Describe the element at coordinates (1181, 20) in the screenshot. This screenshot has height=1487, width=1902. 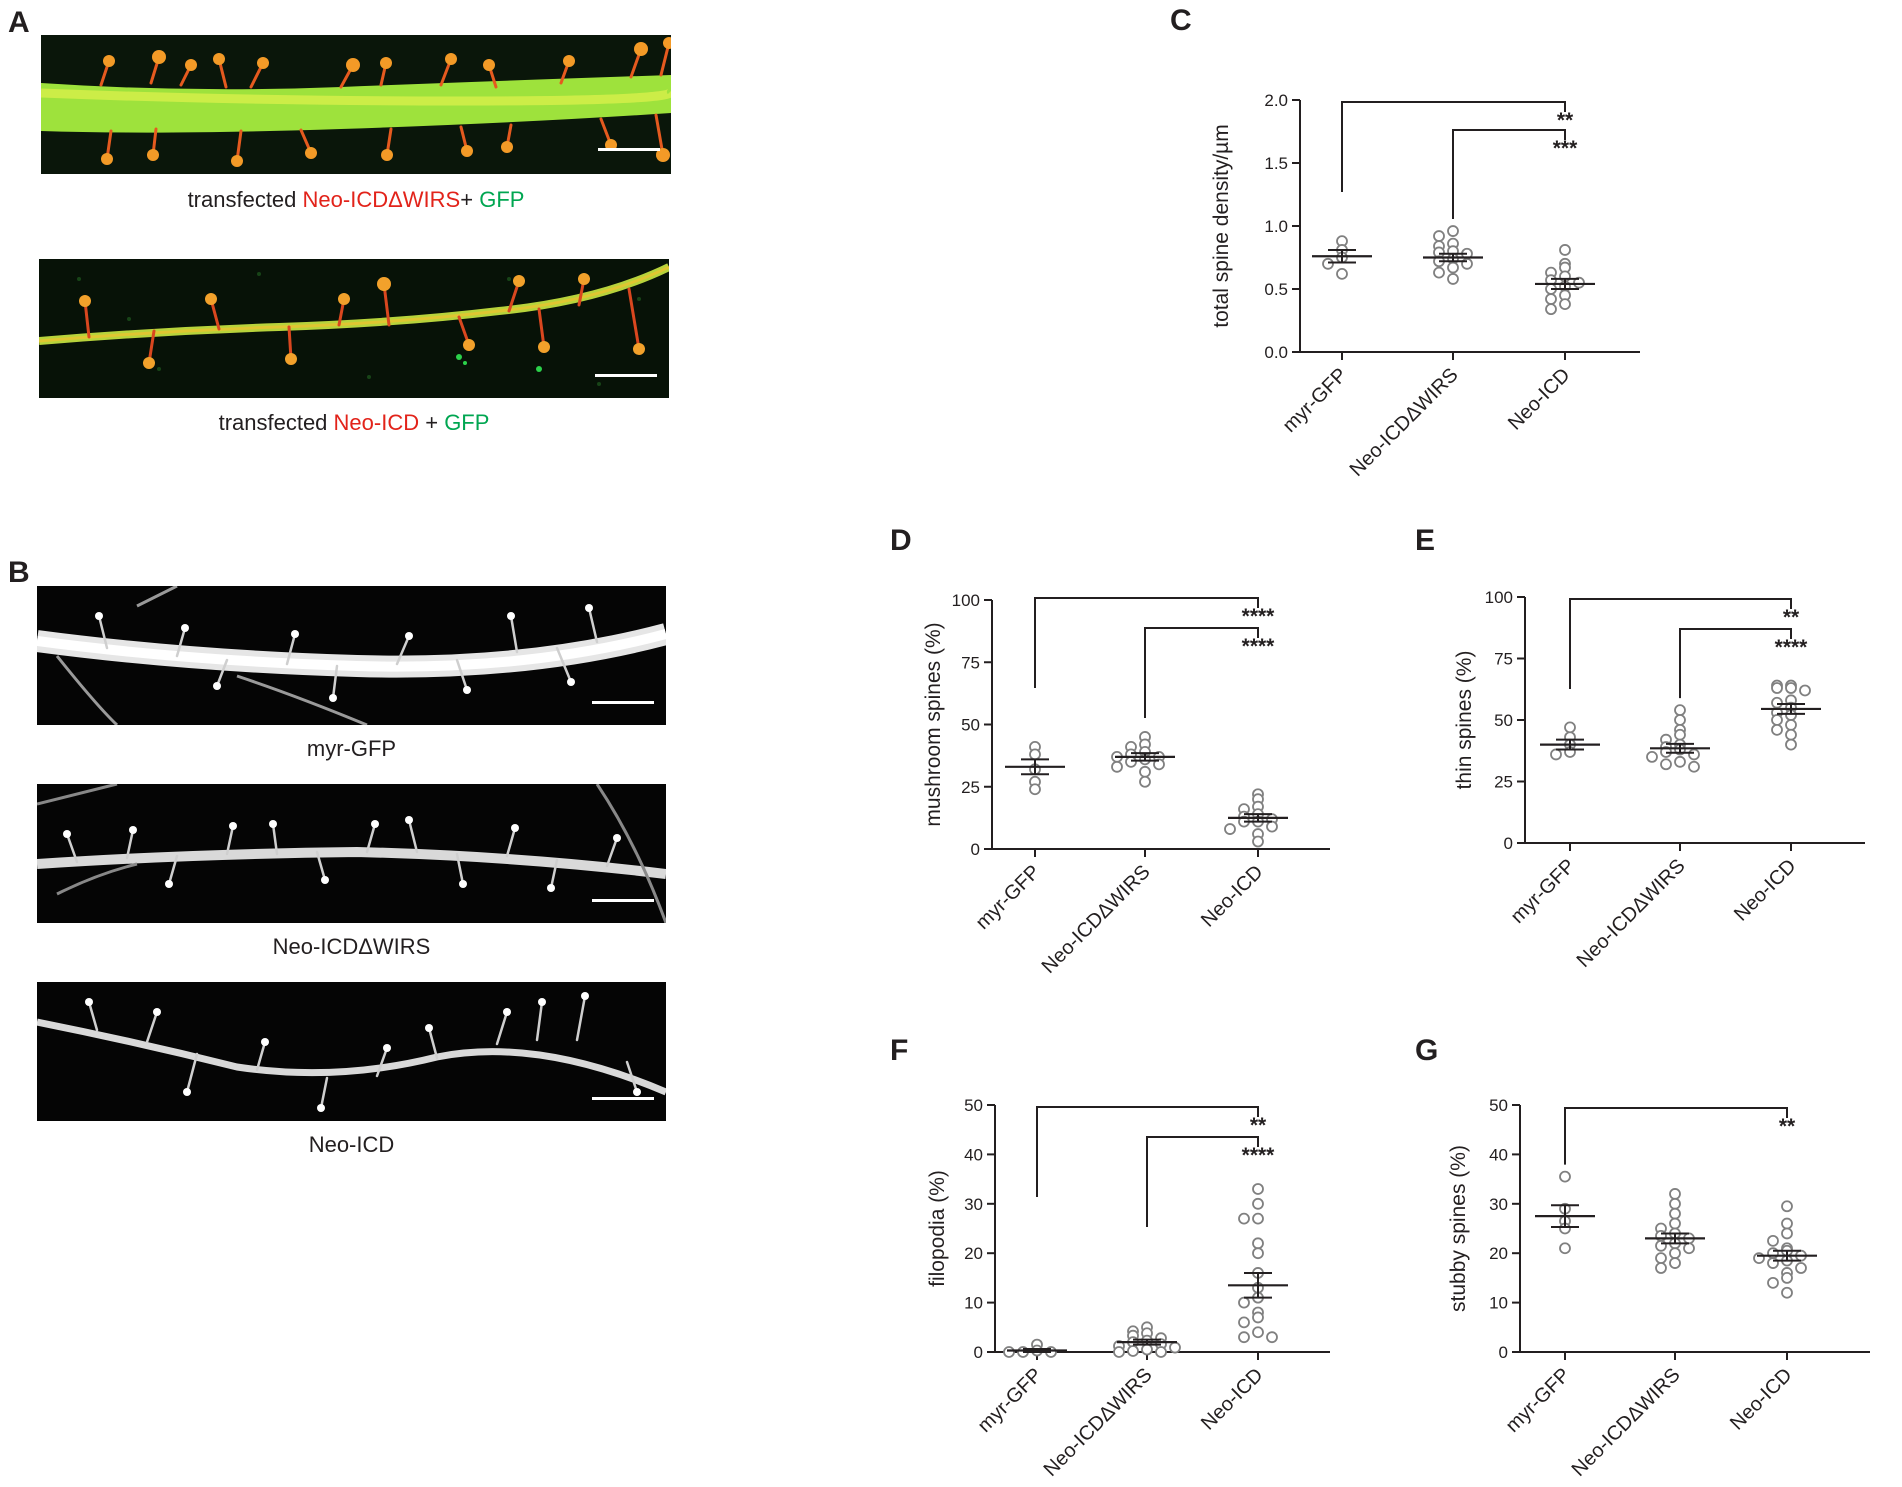
I see `panel-letter: C` at that location.